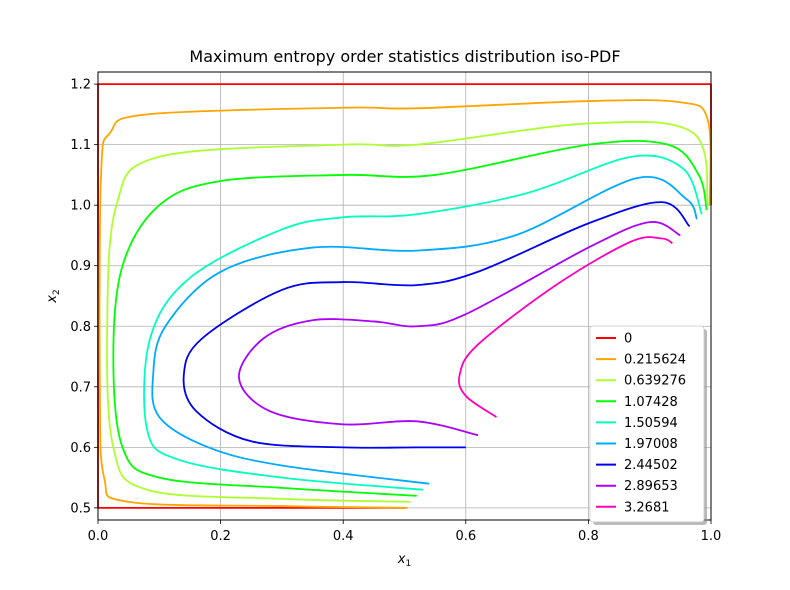 The image size is (790, 590). Describe the element at coordinates (220, 536) in the screenshot. I see `x-tick-label: 0.2` at that location.